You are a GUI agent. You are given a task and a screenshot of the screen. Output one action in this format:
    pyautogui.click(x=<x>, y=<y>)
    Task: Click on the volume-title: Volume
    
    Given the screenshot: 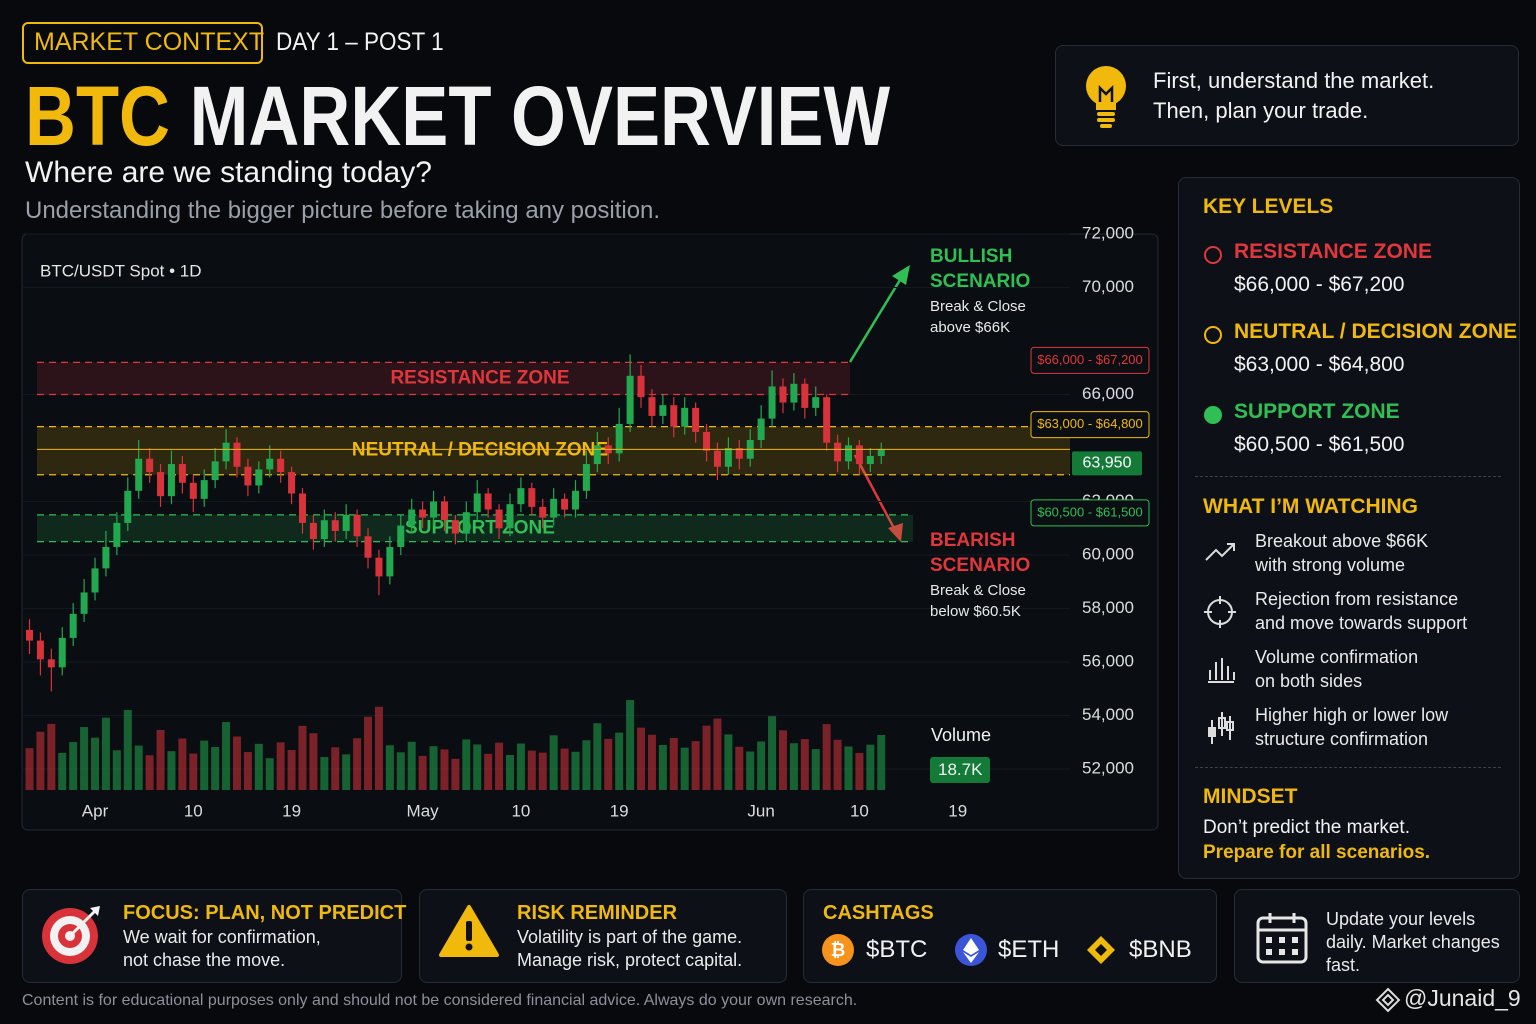 What is the action you would take?
    pyautogui.click(x=961, y=735)
    